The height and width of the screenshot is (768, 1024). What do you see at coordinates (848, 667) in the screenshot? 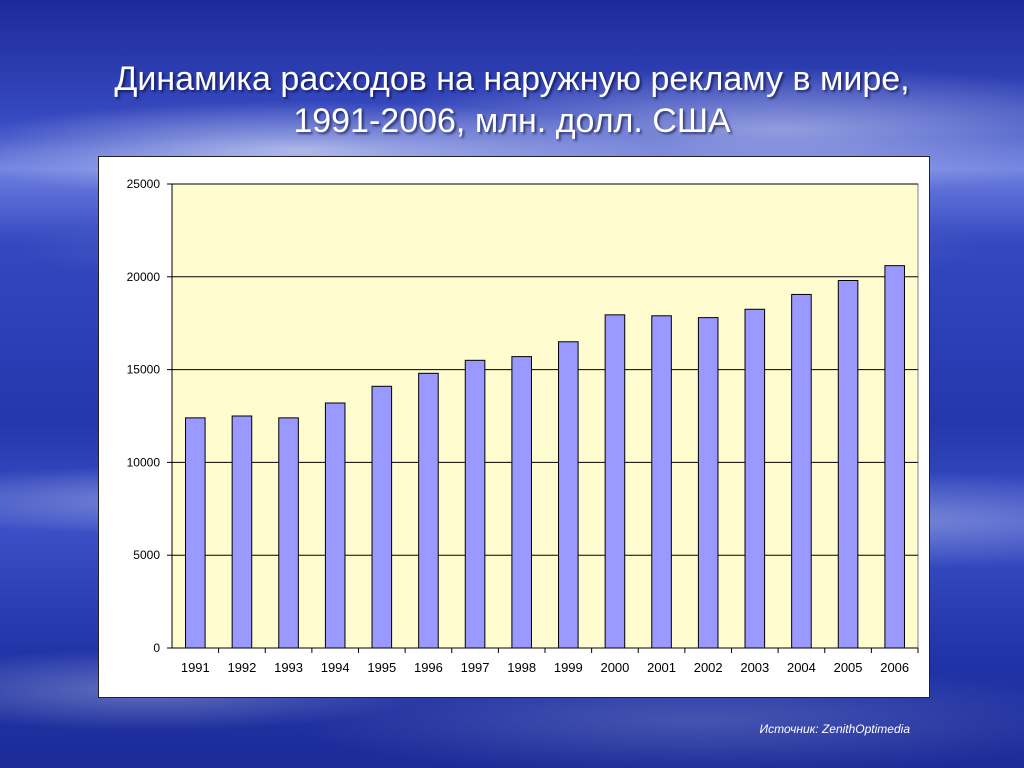
I see `x-tick-label: 2005` at bounding box center [848, 667].